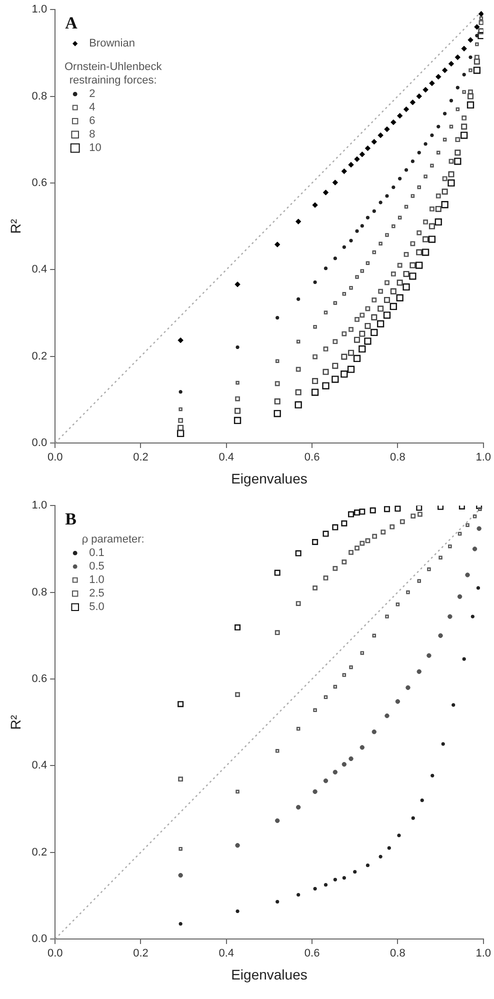 The height and width of the screenshot is (999, 494). Describe the element at coordinates (40, 443) in the screenshot. I see `y-tick-label: 0.0` at that location.